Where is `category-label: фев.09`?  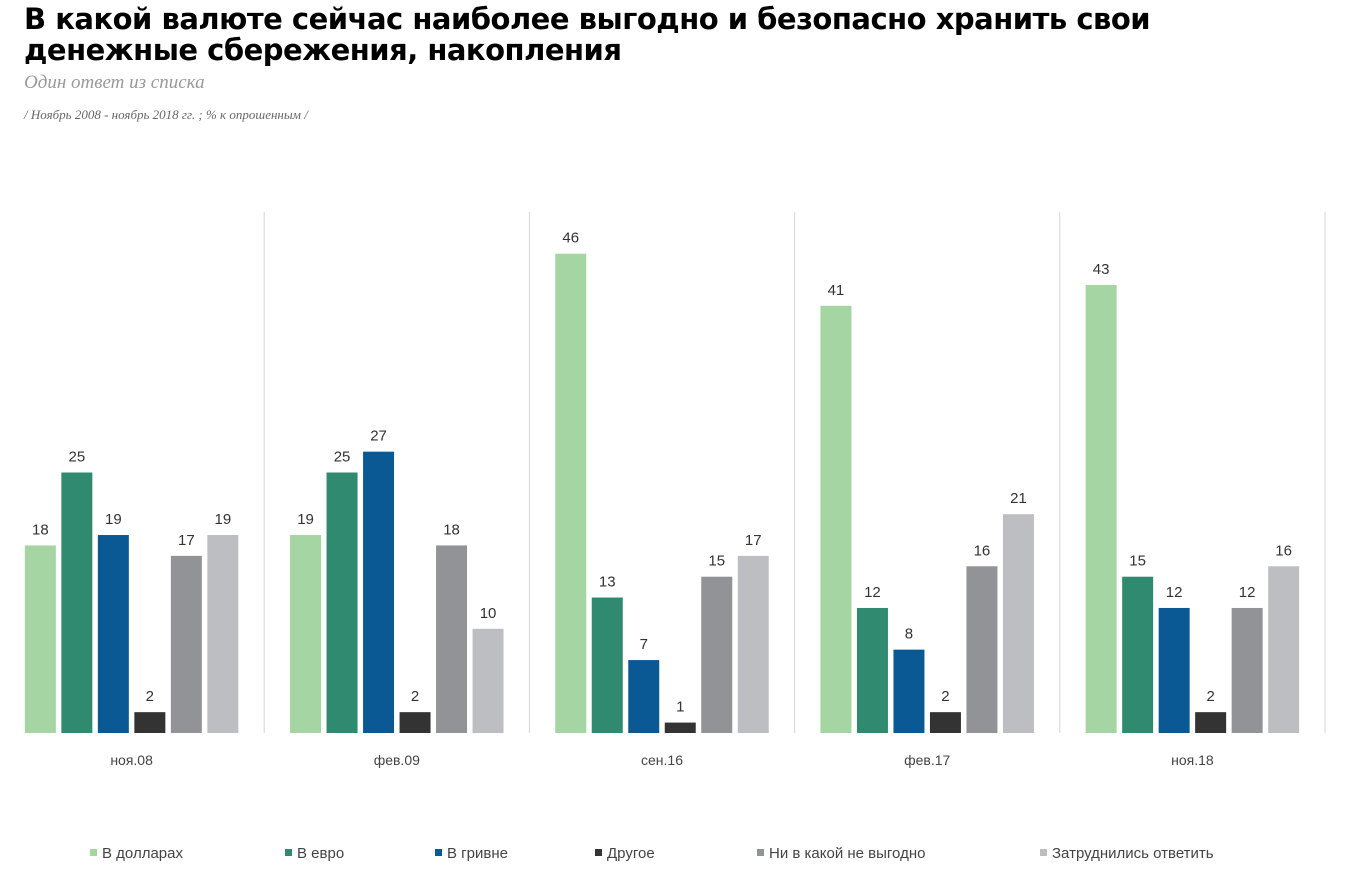 category-label: фев.09 is located at coordinates (397, 760).